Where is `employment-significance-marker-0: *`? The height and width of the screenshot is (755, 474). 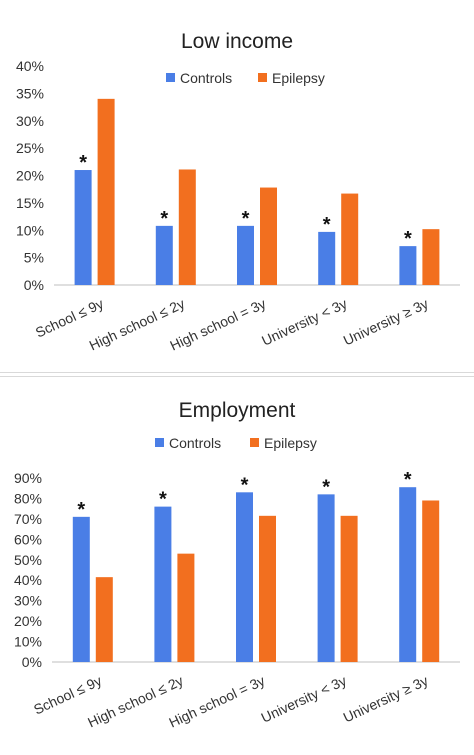 employment-significance-marker-0: * is located at coordinates (81, 510).